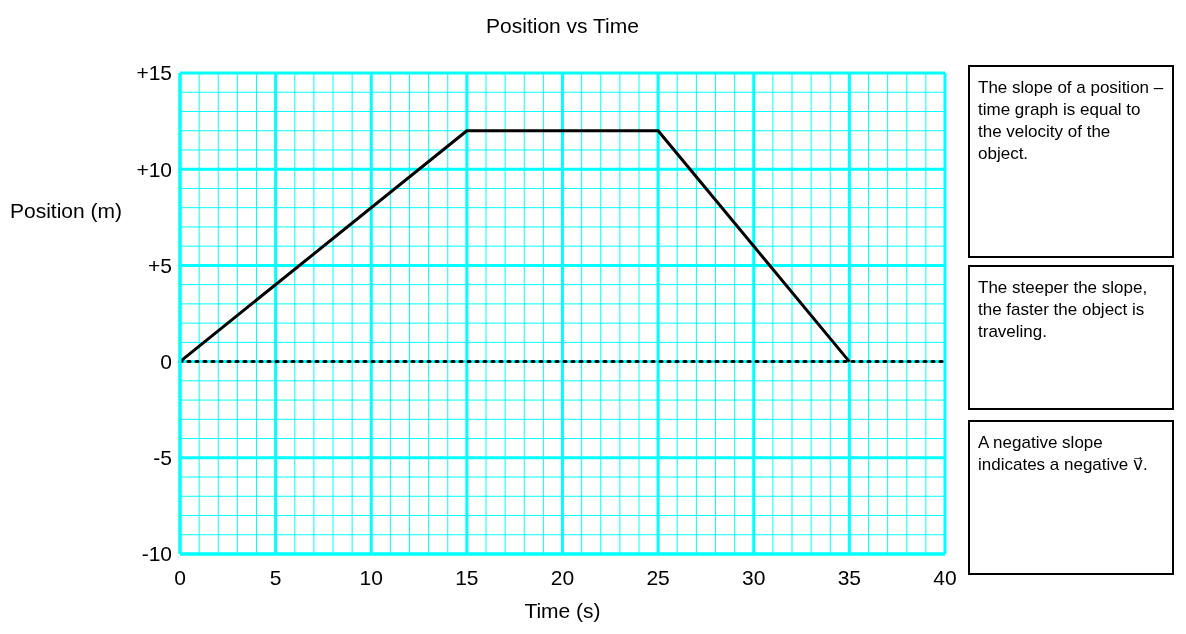 This screenshot has height=634, width=1186. Describe the element at coordinates (562, 577) in the screenshot. I see `x-tick-label: 20` at that location.